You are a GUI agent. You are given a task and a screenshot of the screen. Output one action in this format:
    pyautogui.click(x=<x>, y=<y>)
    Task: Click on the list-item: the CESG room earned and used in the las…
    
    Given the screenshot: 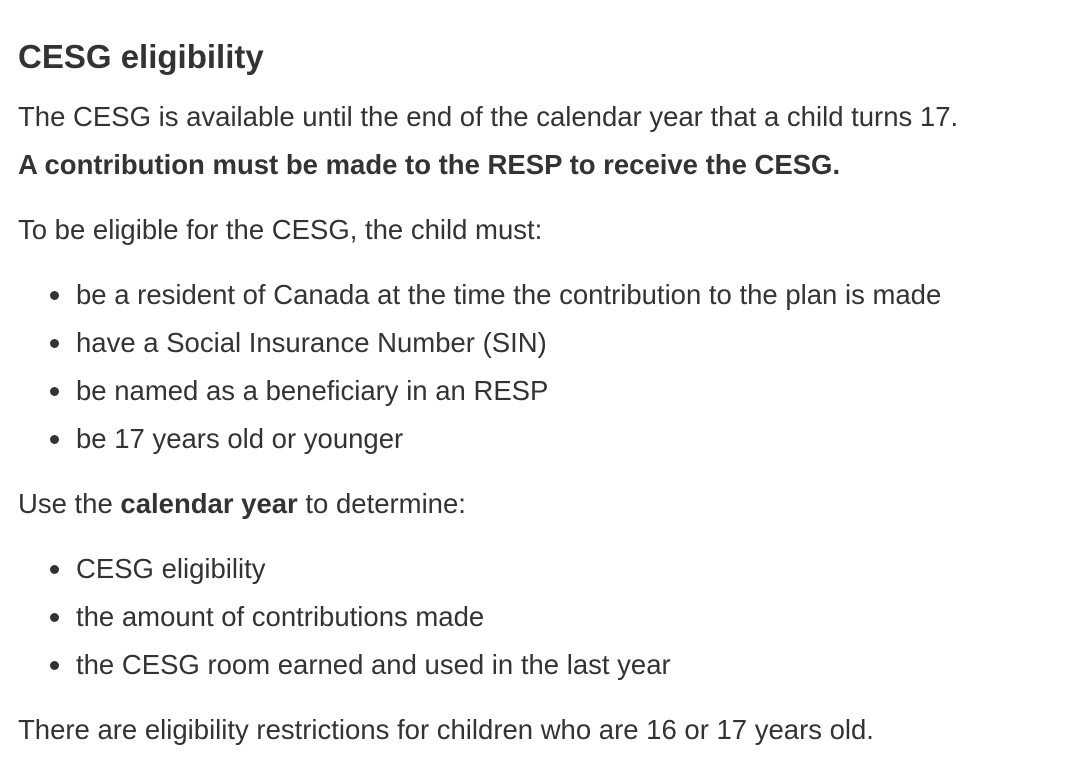 What is the action you would take?
    pyautogui.click(x=549, y=665)
    